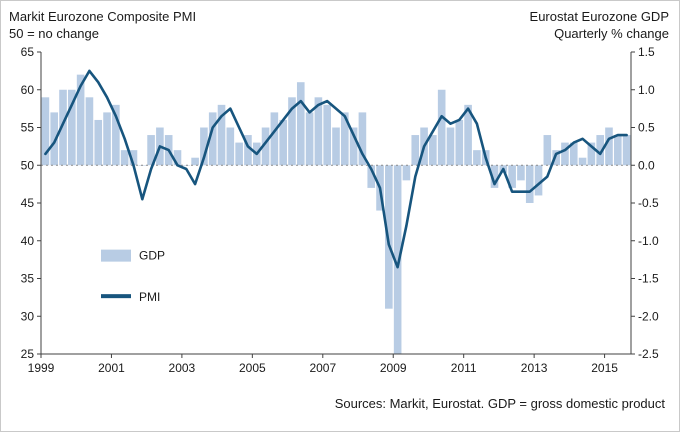  What do you see at coordinates (648, 316) in the screenshot?
I see `right-axis-tick-label: -2.0` at bounding box center [648, 316].